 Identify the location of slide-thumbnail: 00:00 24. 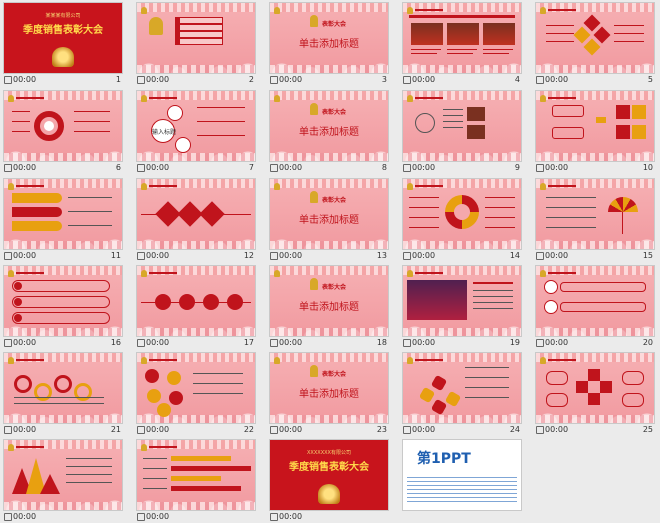
(462, 394).